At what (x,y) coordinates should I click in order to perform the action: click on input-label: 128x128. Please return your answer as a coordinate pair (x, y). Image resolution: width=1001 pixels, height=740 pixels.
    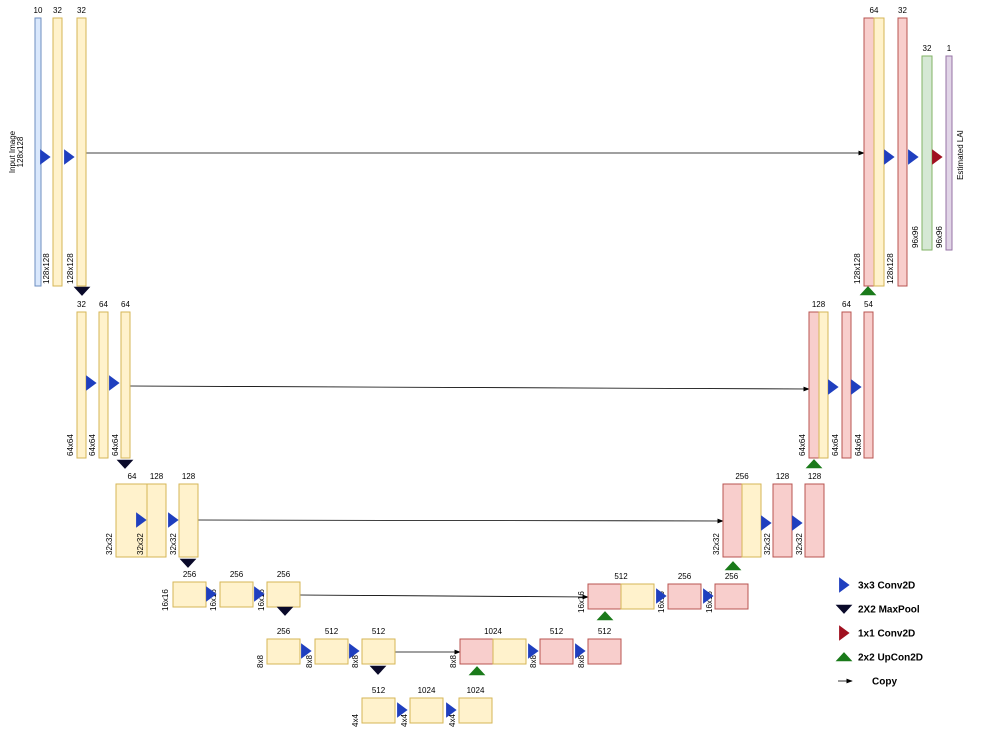
    Looking at the image, I should click on (20, 151).